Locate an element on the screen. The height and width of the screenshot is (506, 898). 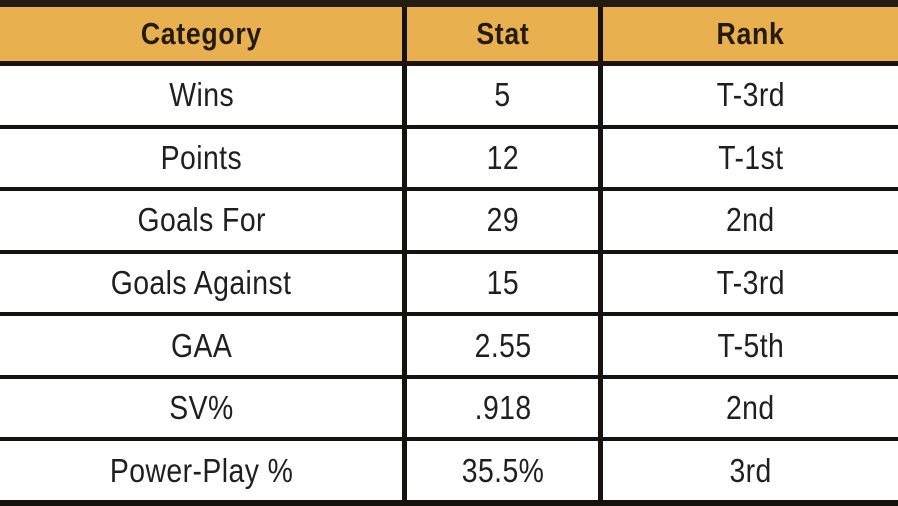
header-stat-label: Stat is located at coordinates (503, 33).